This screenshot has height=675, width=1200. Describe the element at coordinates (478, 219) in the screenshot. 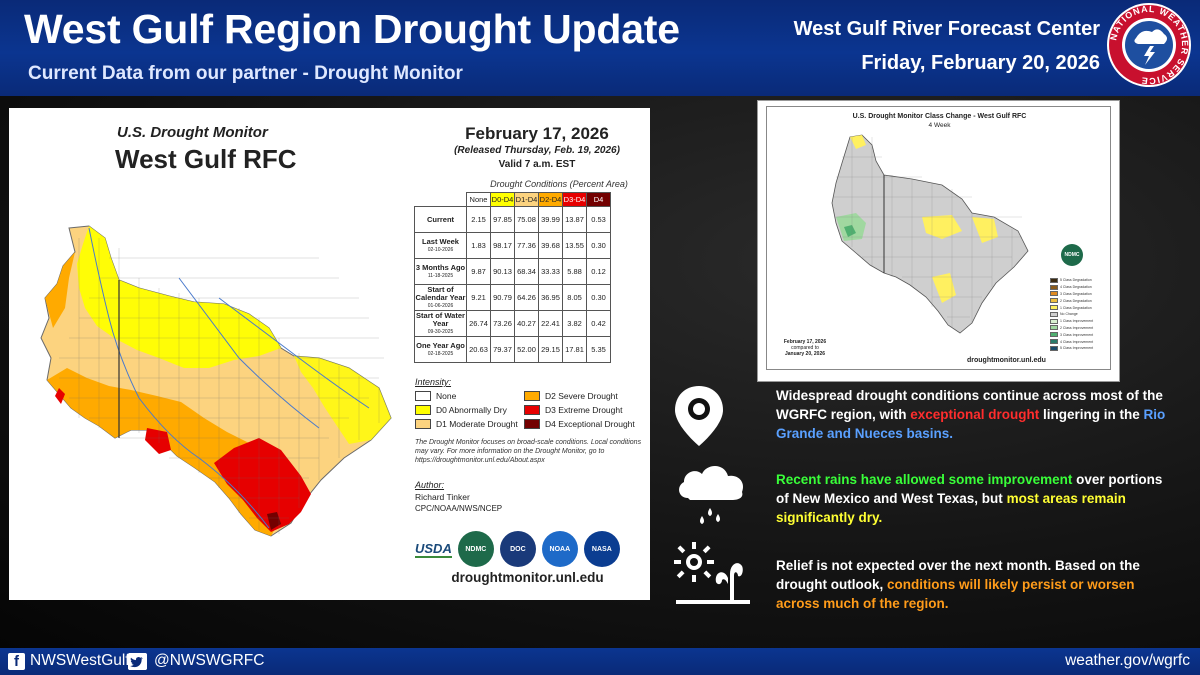

I see `table-cell: 2.15` at that location.